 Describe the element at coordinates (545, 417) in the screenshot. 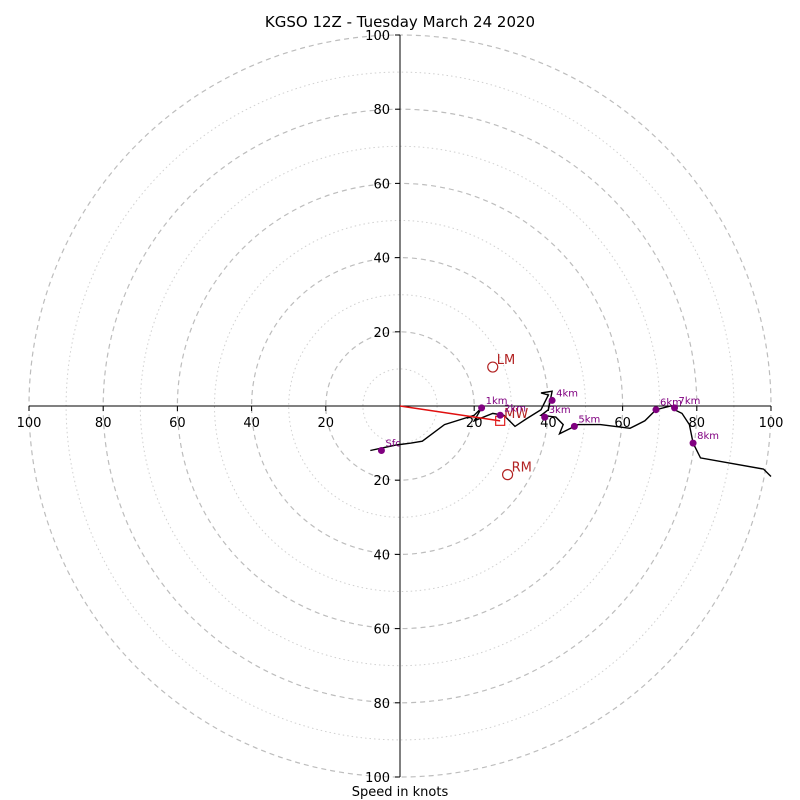

I see `height-marker-3km` at that location.